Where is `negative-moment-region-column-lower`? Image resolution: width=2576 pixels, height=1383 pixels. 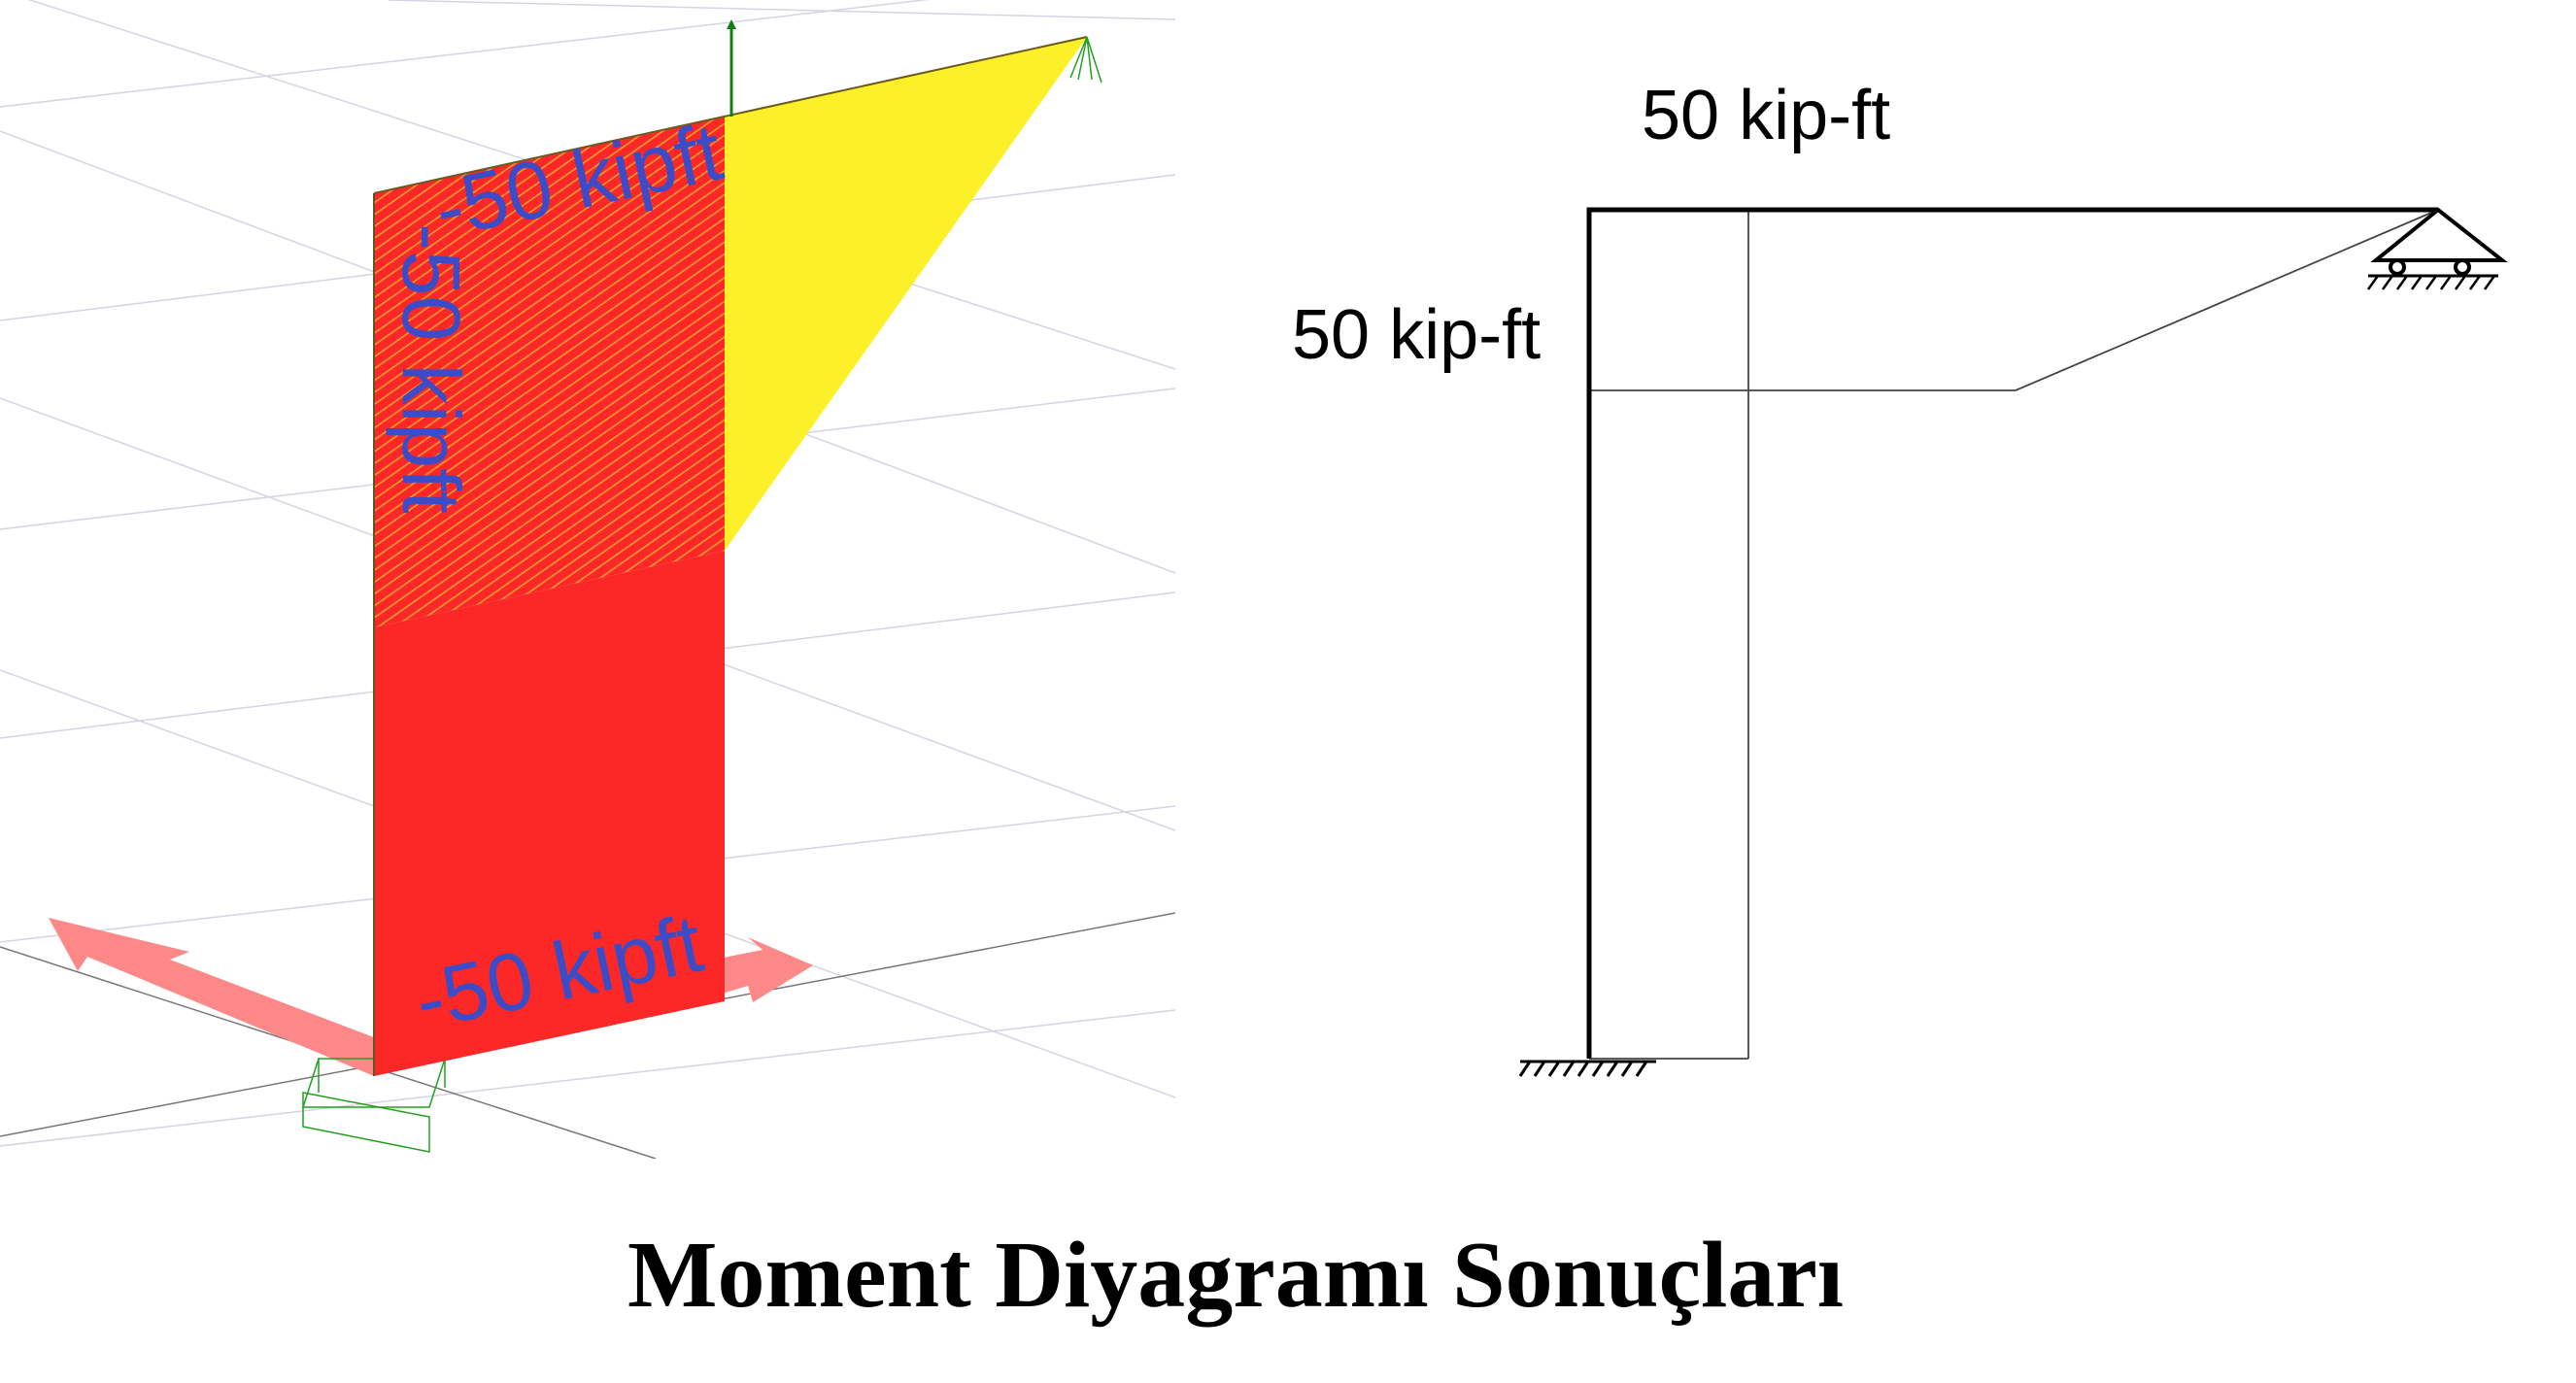
negative-moment-region-column-lower is located at coordinates (549, 813).